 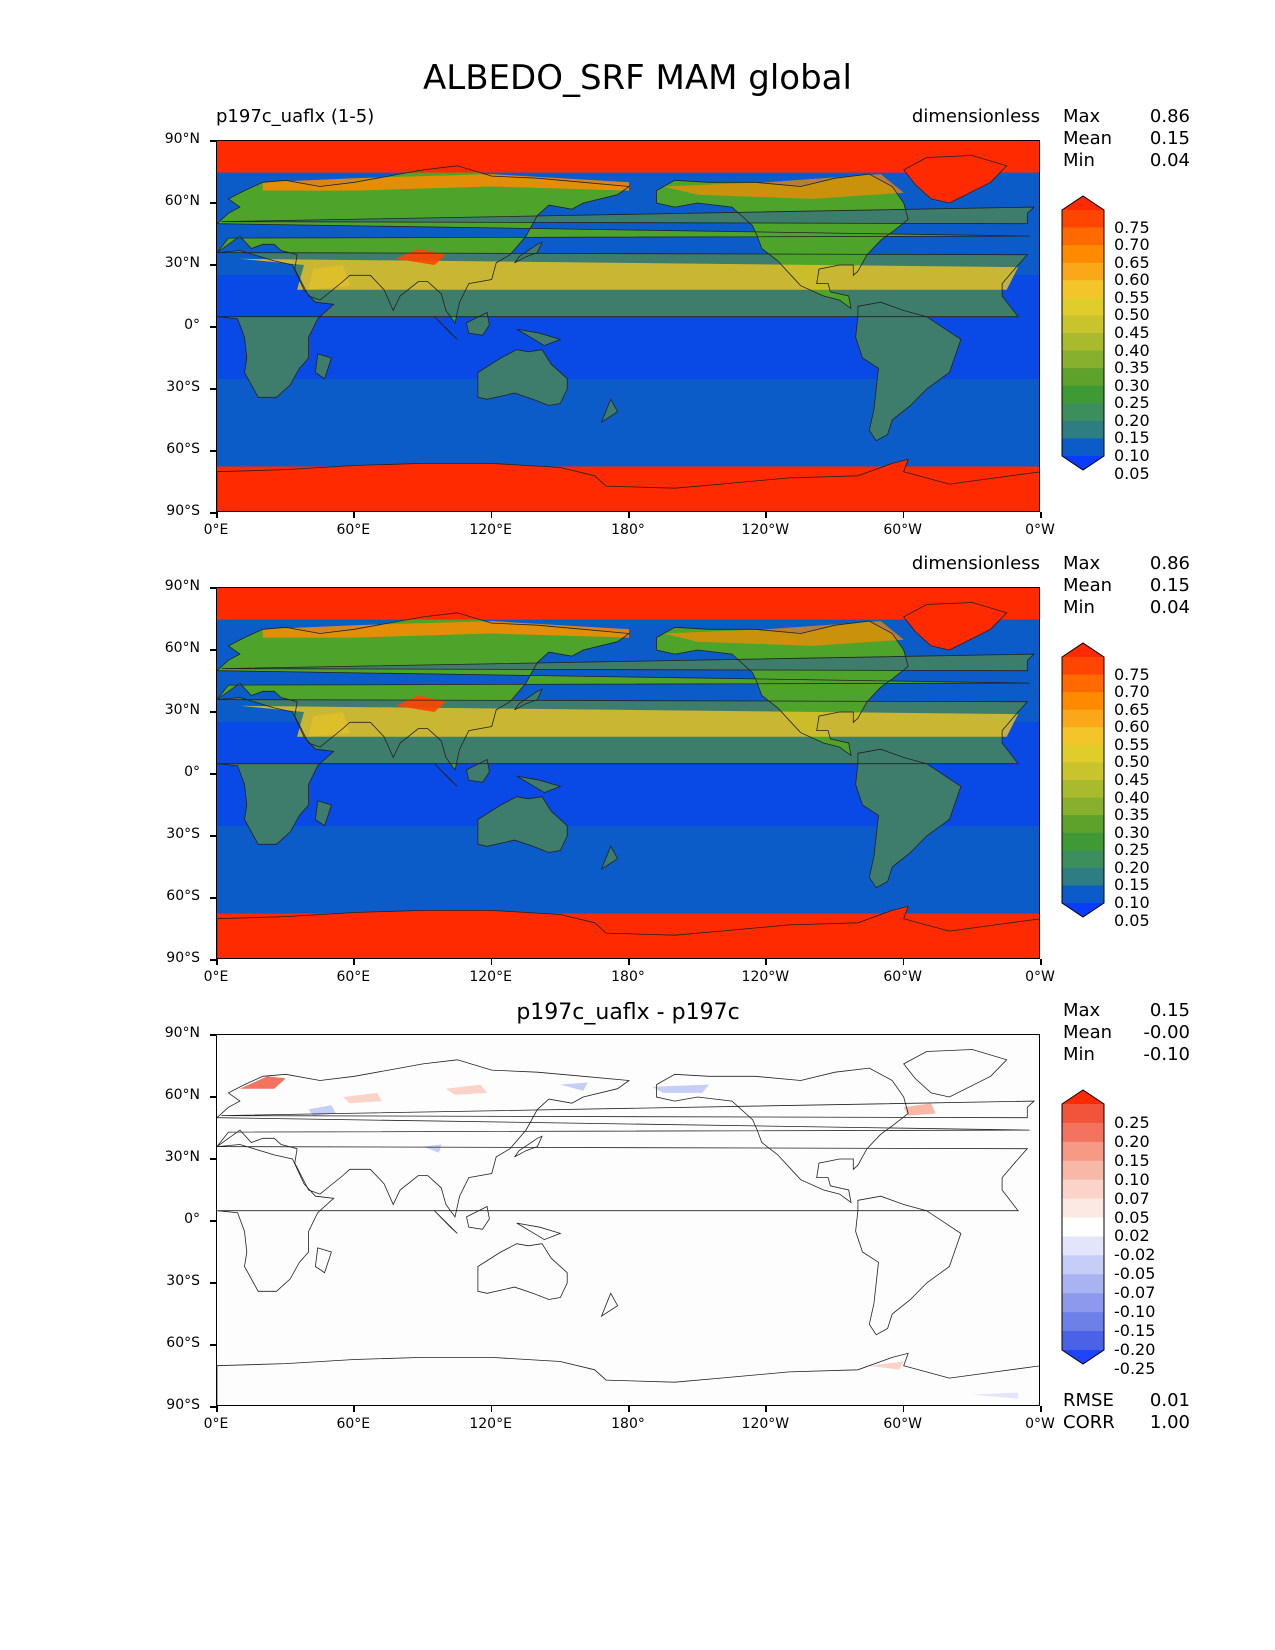 What do you see at coordinates (490, 530) in the screenshot?
I see `x-tick-label: 120°E` at bounding box center [490, 530].